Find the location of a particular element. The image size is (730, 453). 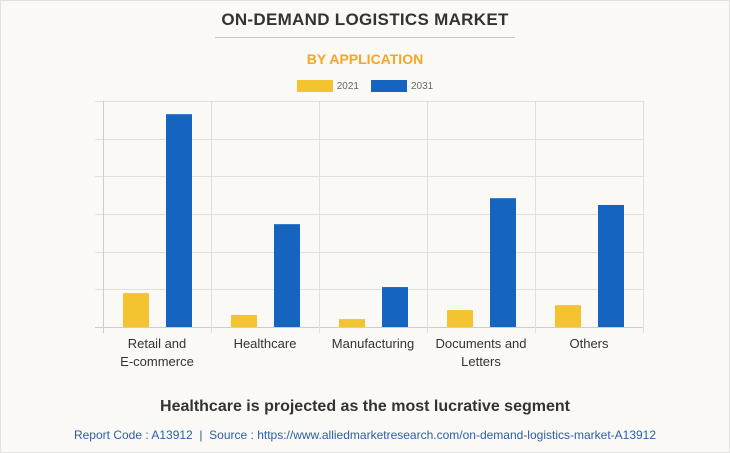

x-tick-label: Documents and Letters is located at coordinates (481, 353).